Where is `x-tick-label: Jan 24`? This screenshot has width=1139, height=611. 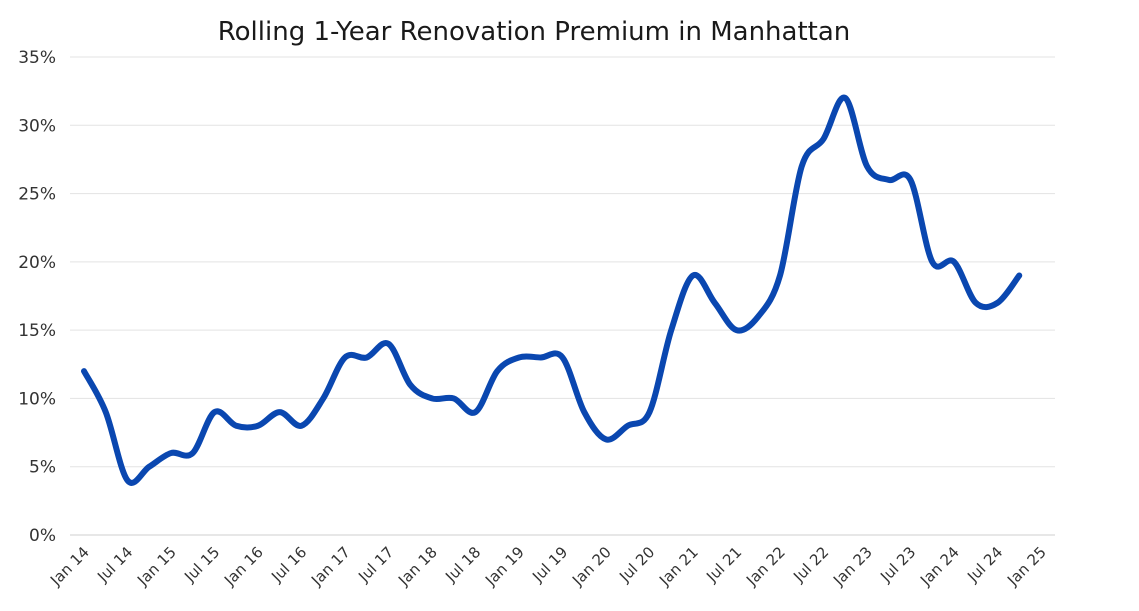
x-tick-label: Jan 24 is located at coordinates (939, 566).